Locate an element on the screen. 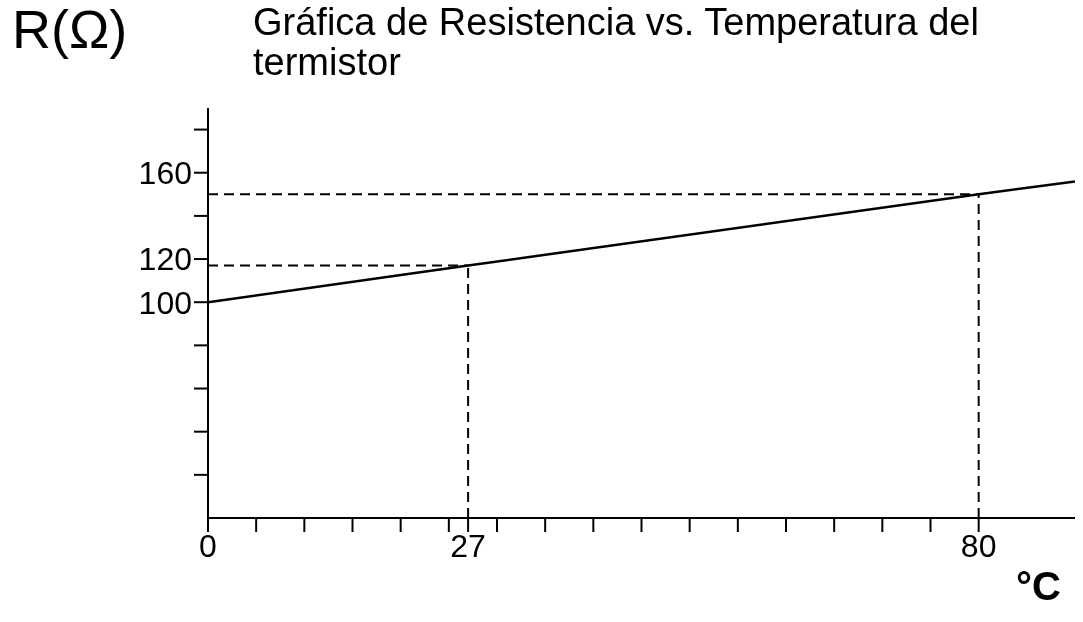 This screenshot has height=622, width=1083. y-tick-label: 100 is located at coordinates (165, 302).